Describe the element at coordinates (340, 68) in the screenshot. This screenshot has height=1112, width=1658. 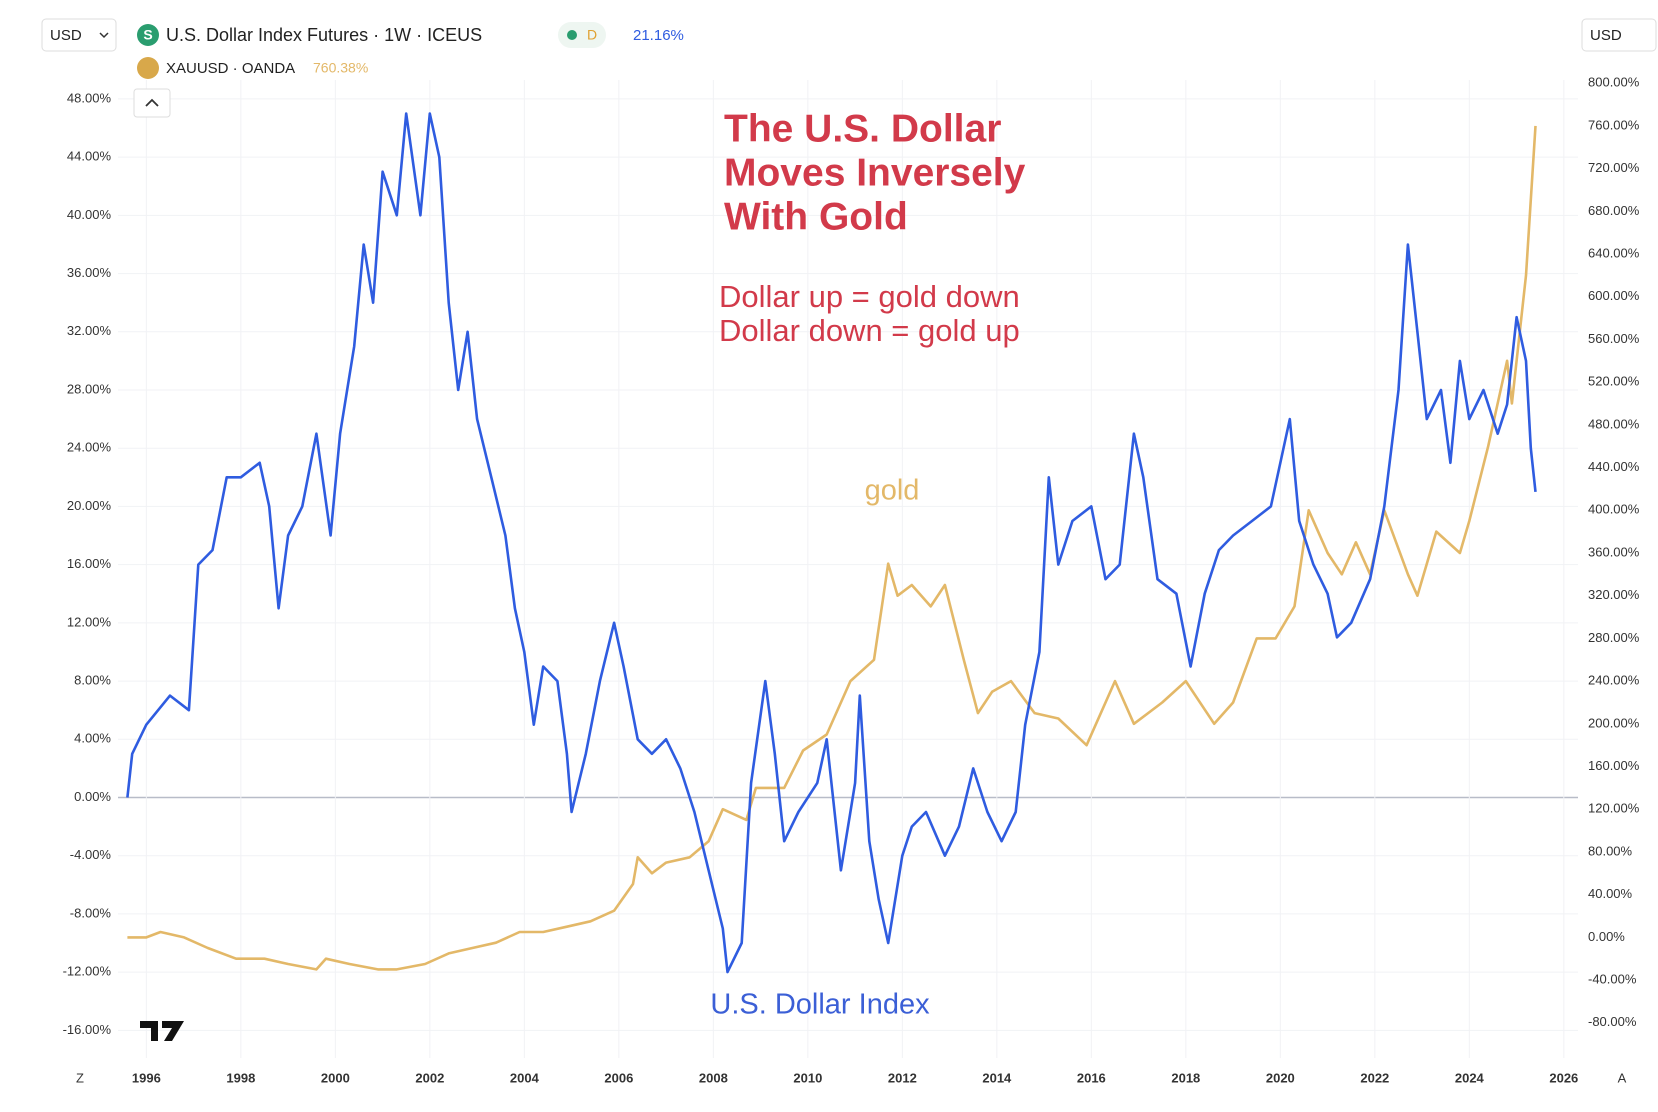
I see `legend-value: 760.38%` at that location.